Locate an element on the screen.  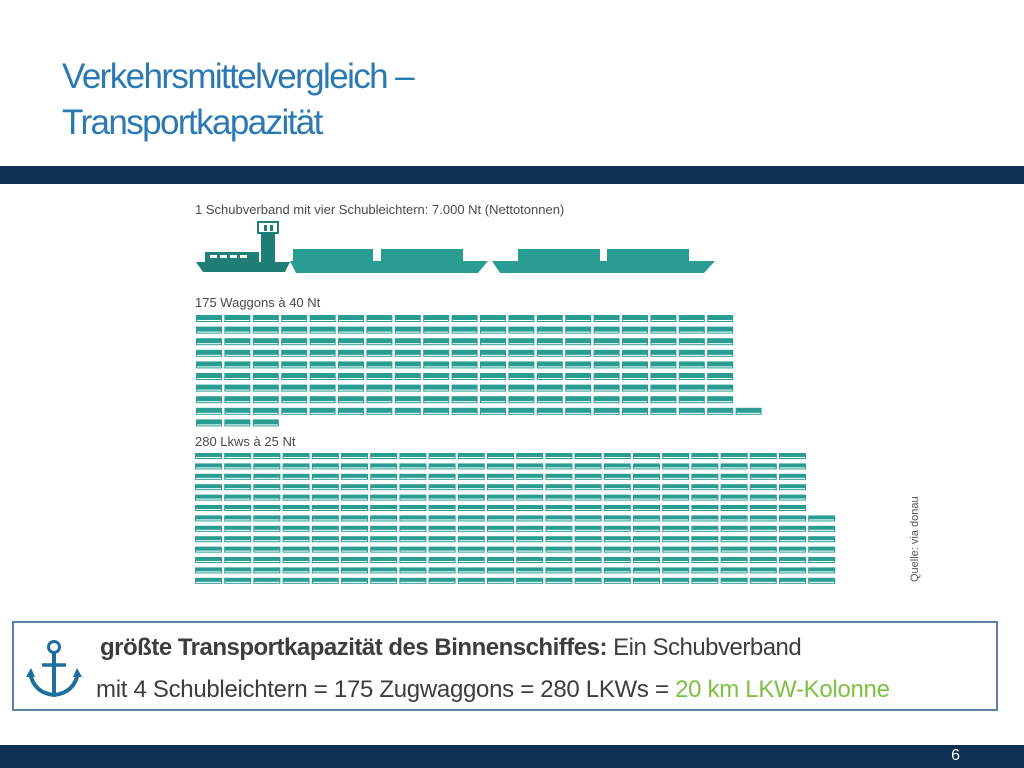
pusher-bridge is located at coordinates (268, 227).